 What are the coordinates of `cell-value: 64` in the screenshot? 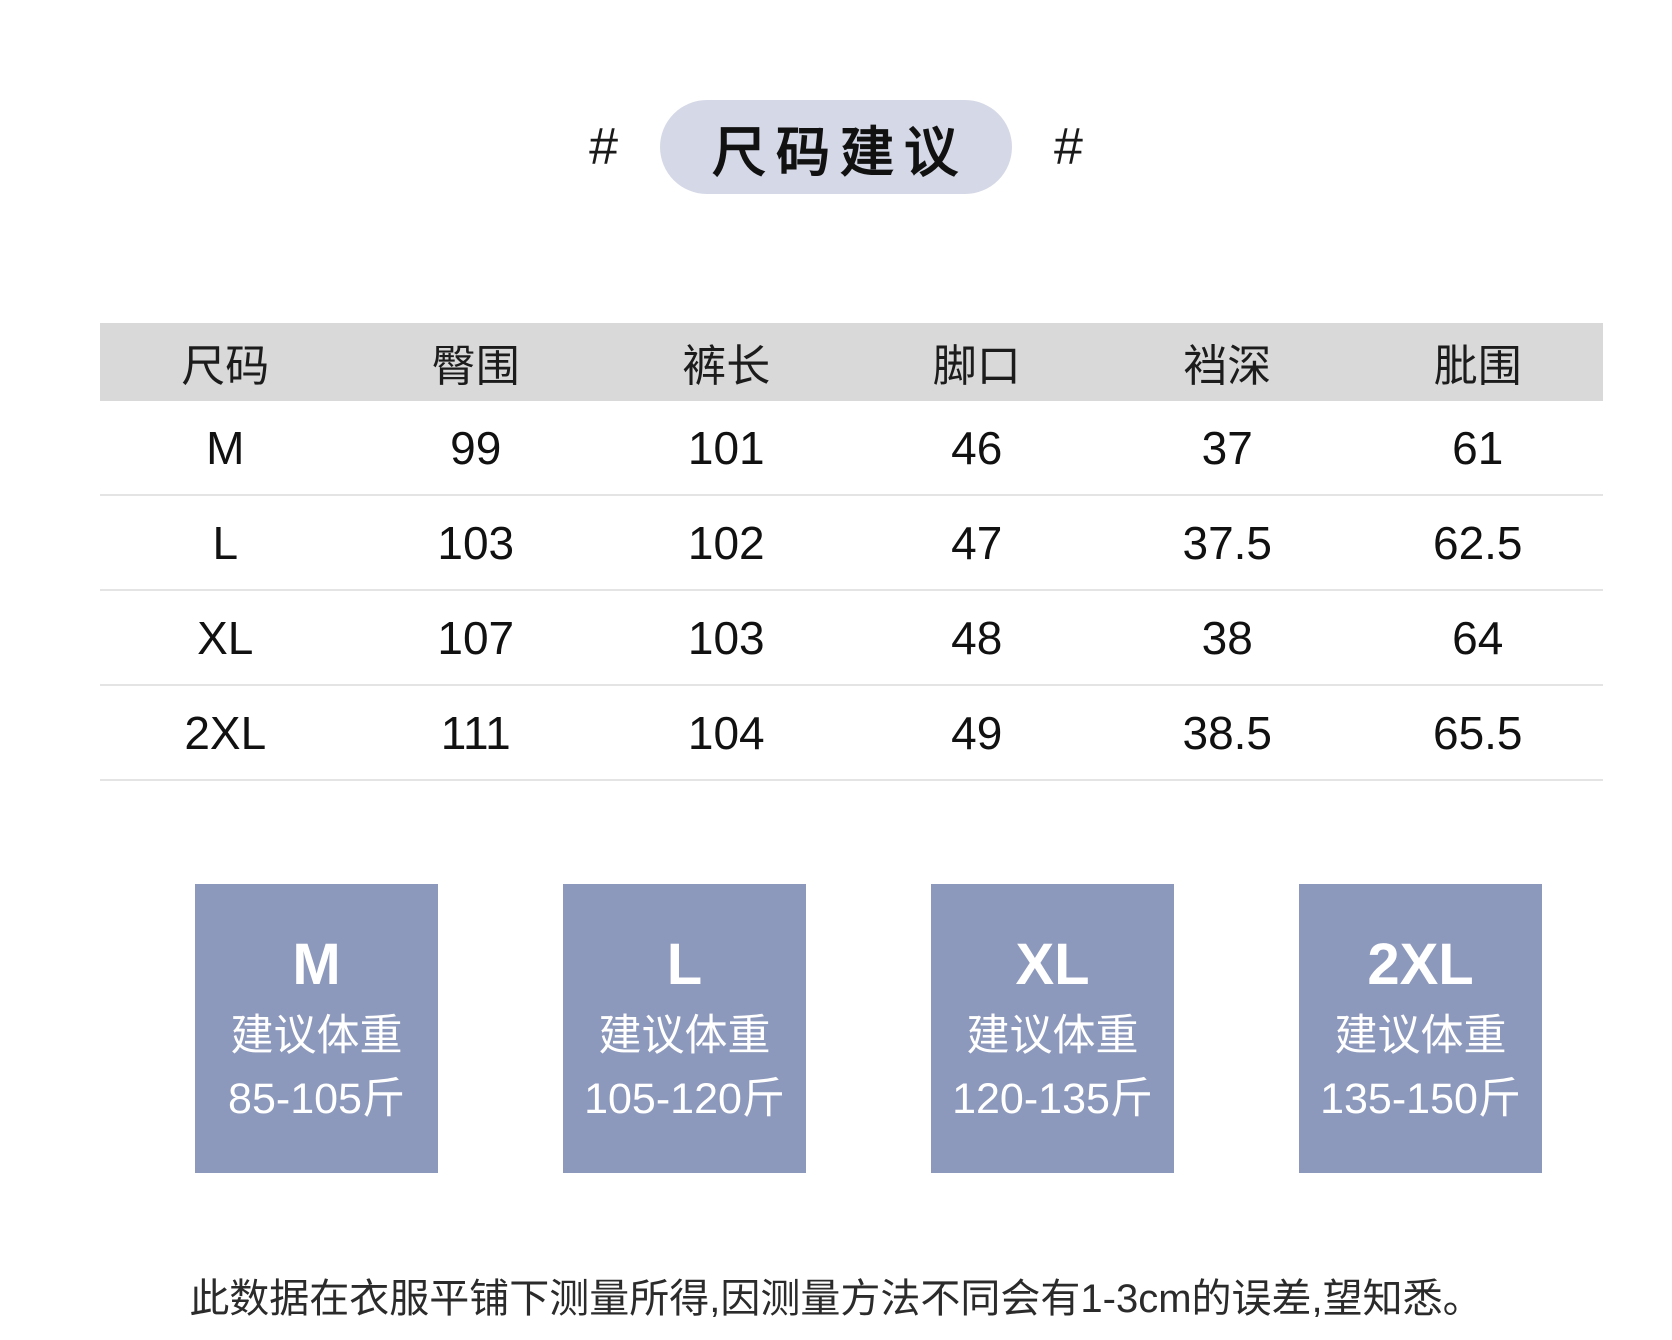 It's located at (1478, 637).